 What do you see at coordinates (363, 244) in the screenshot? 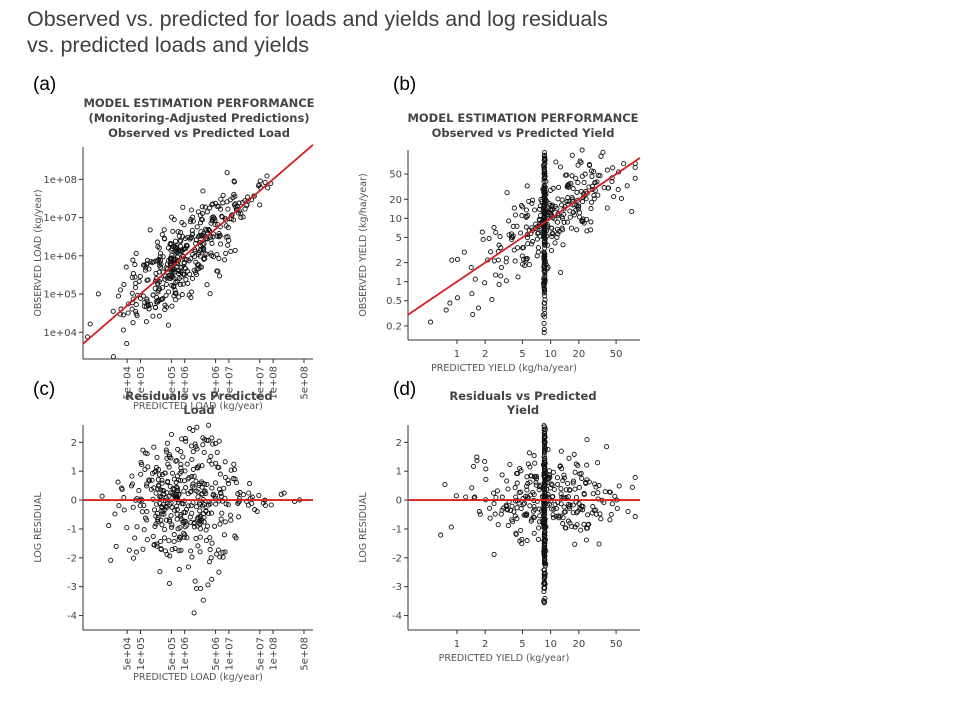
I see `y-axis-label: OBSERVED YIELD (kg/ha/year)` at bounding box center [363, 244].